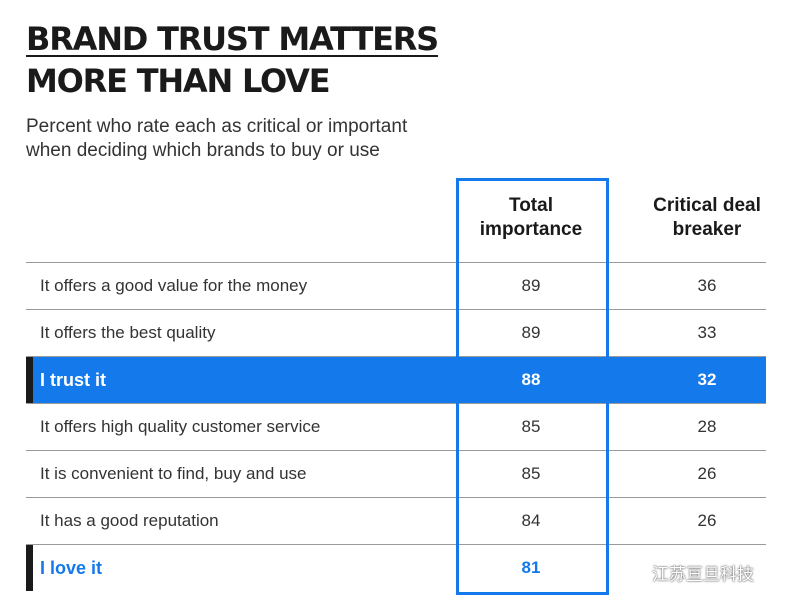  Describe the element at coordinates (707, 285) in the screenshot. I see `critical-deal-breaker-value: 36` at that location.